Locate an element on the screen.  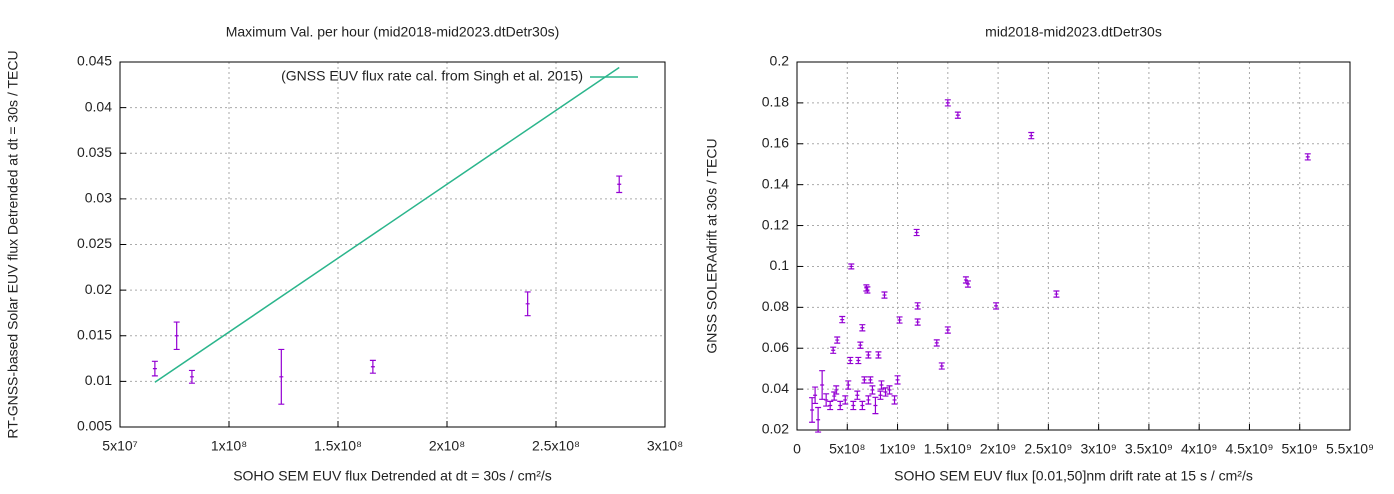
x-tick-label: 5.5x10⁹ is located at coordinates (1350, 449).